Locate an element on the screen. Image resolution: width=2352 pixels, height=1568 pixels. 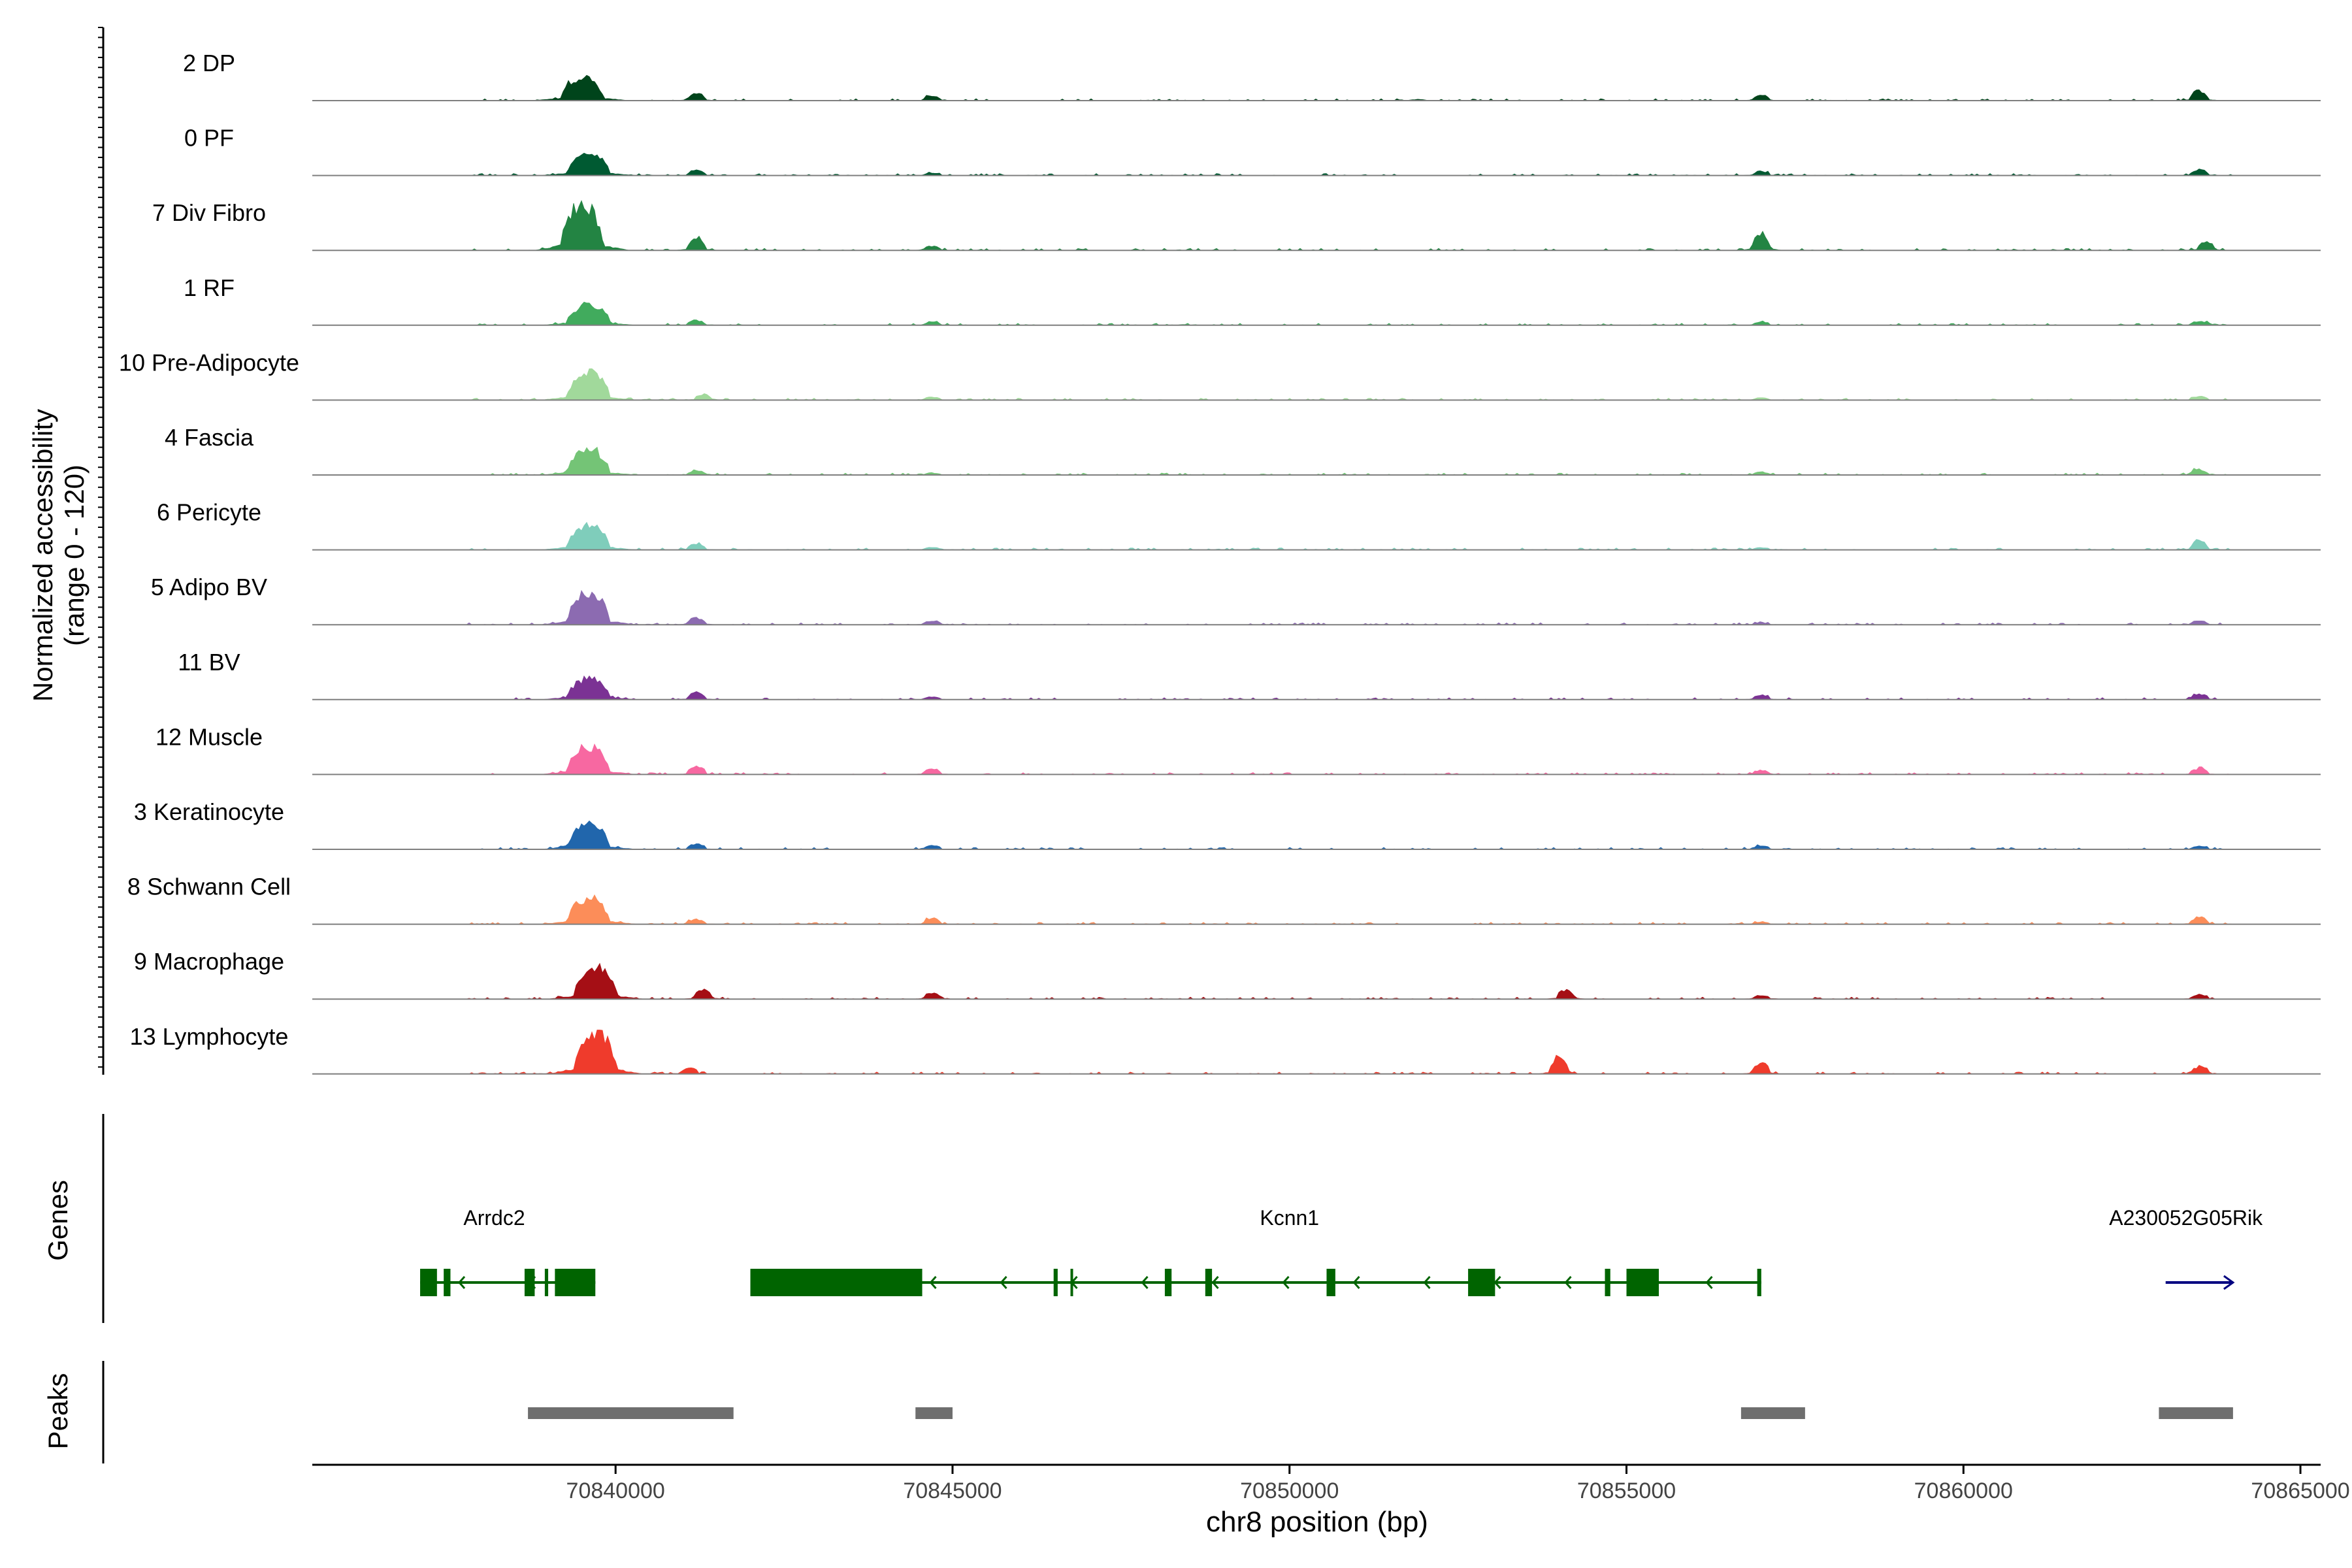
track-6-pericyte: 6 Pericyte is located at coordinates (1239, 525).